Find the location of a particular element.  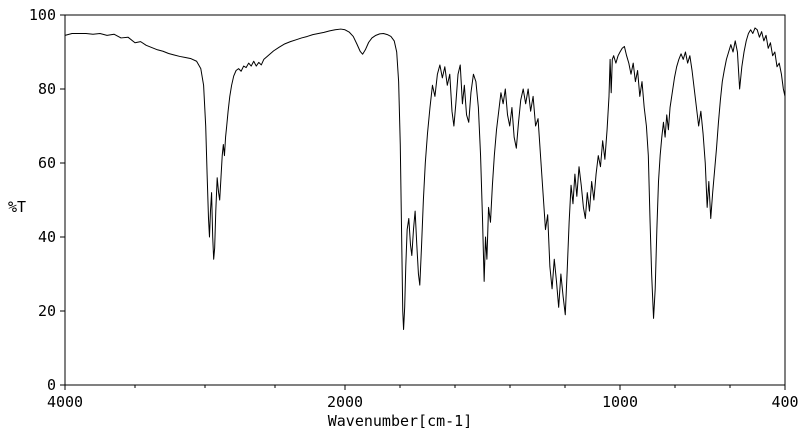

y-tick-label: 100 is located at coordinates (42, 15).